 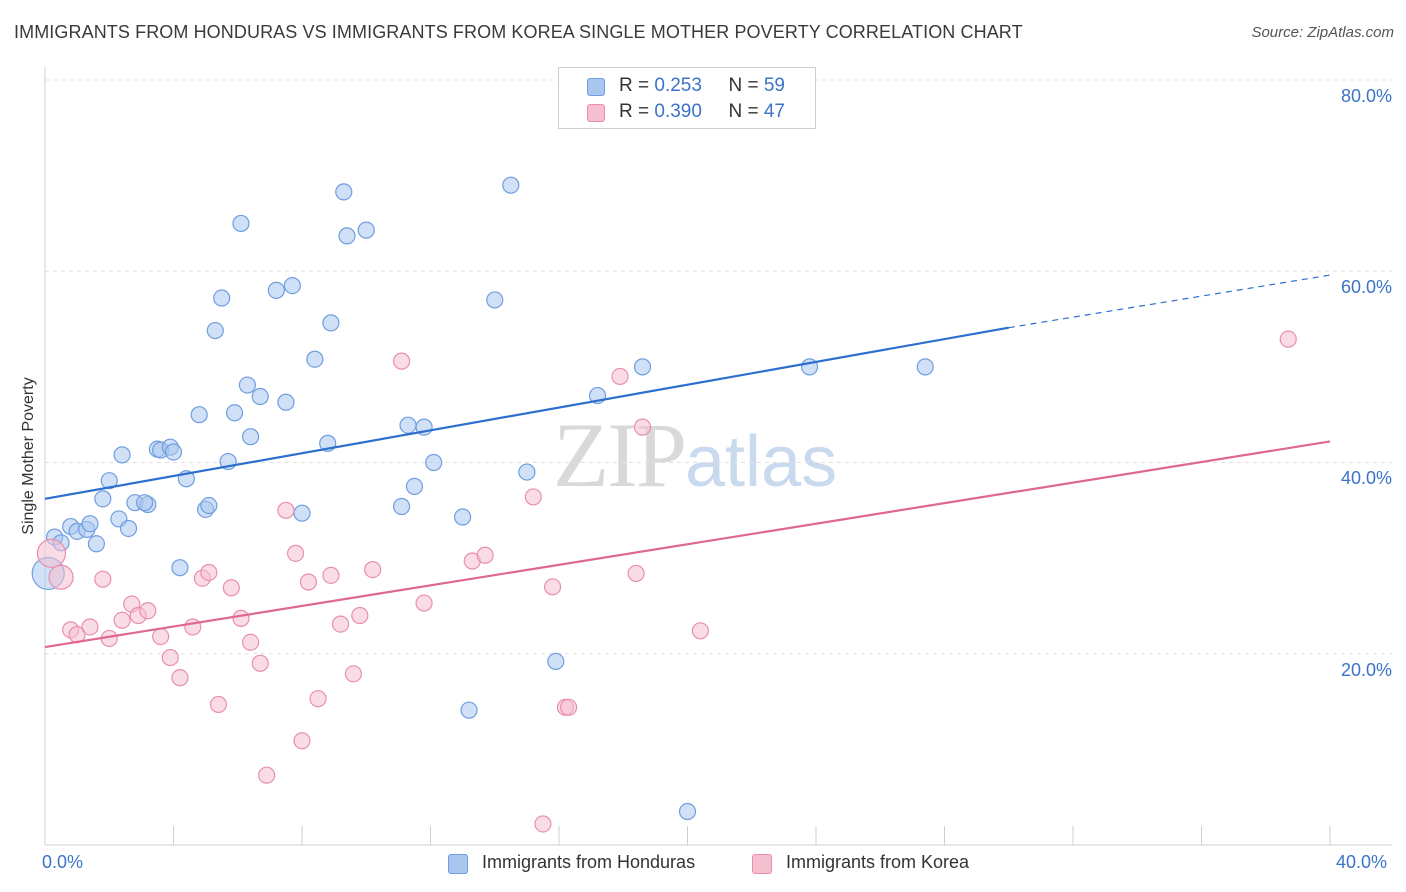 I want to click on bottom-legend-swatch-honduras, so click(x=458, y=864).